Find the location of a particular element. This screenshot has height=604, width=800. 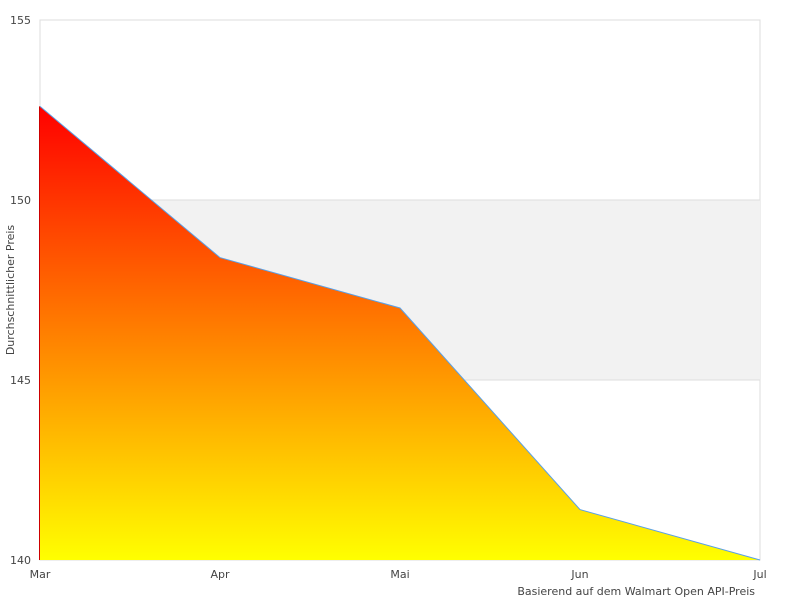

x-tick-label: Apr is located at coordinates (220, 574).